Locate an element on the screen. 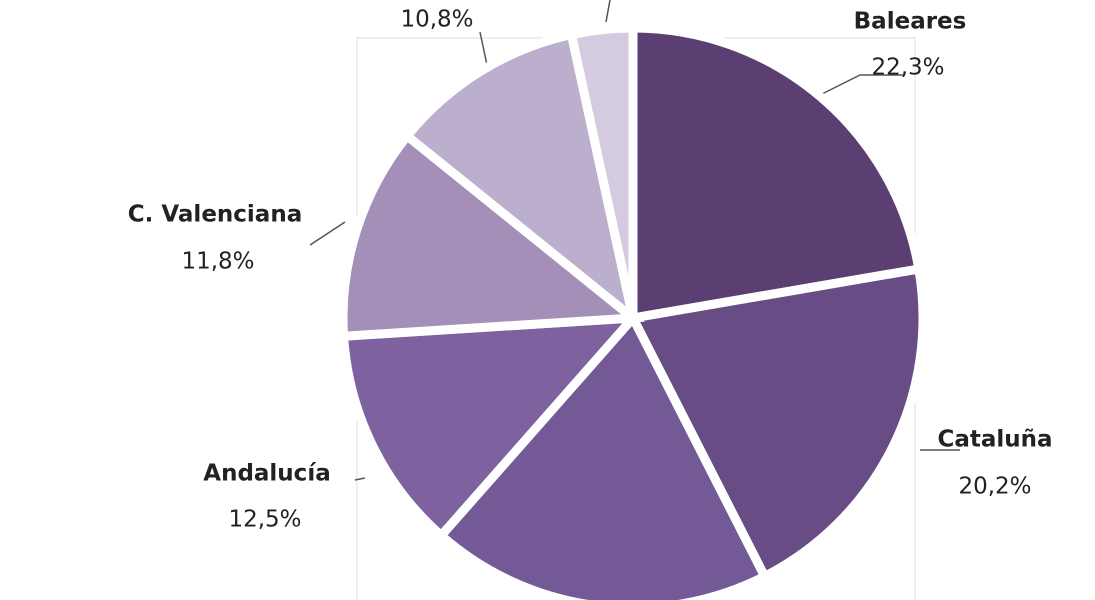 This screenshot has width=1095, height=600. category-label: Cataluña is located at coordinates (994, 440).